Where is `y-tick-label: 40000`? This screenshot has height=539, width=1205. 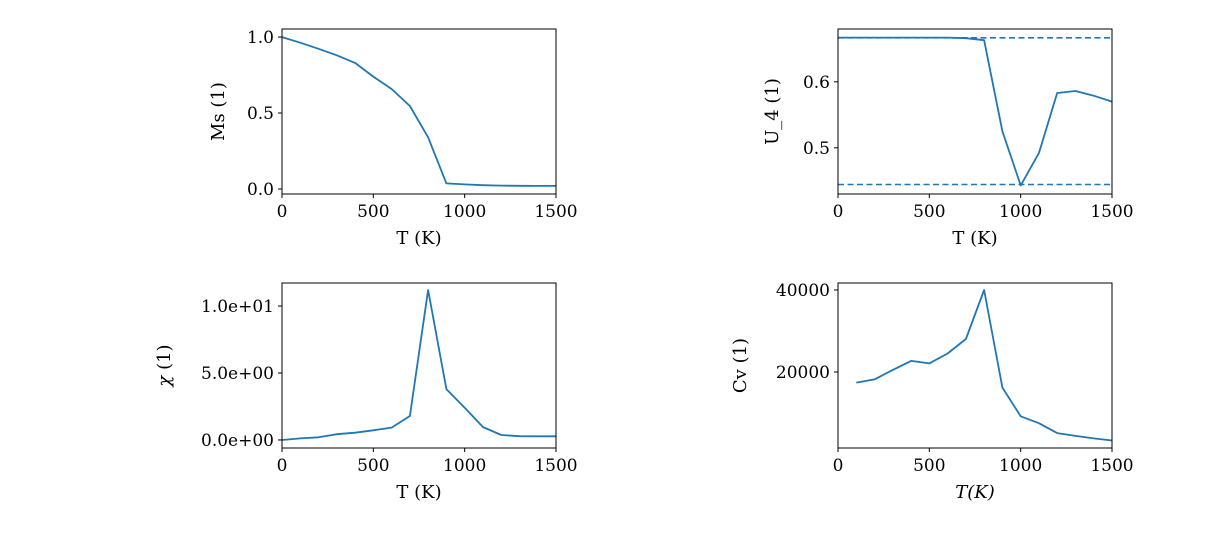 y-tick-label: 40000 is located at coordinates (803, 291).